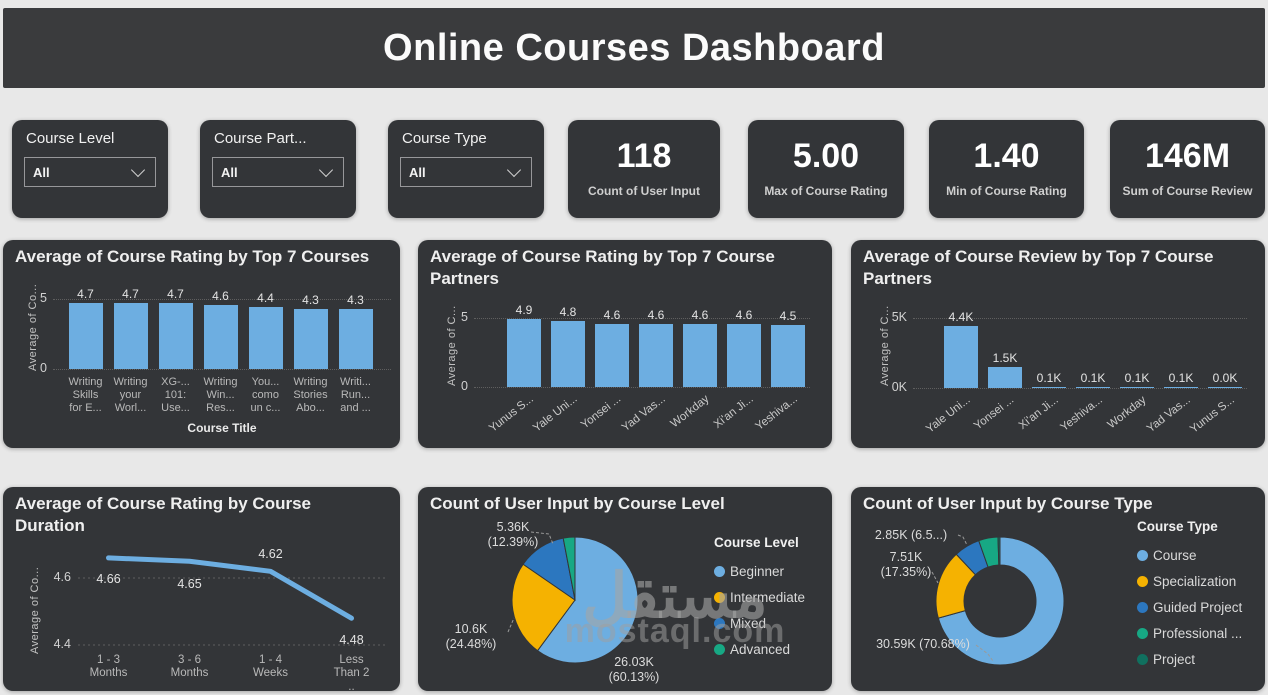 The width and height of the screenshot is (1268, 695). I want to click on legend-item-project: Project, so click(1189, 659).